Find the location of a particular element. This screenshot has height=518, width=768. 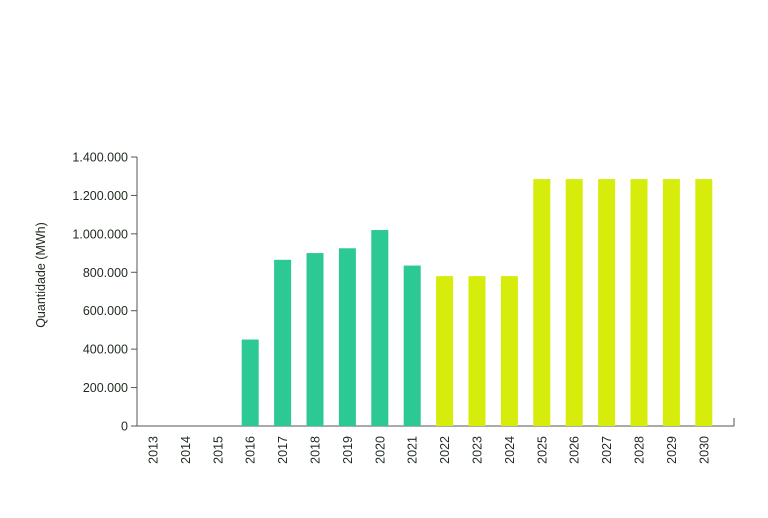

x-tick-label-2016: 2016 is located at coordinates (251, 450).